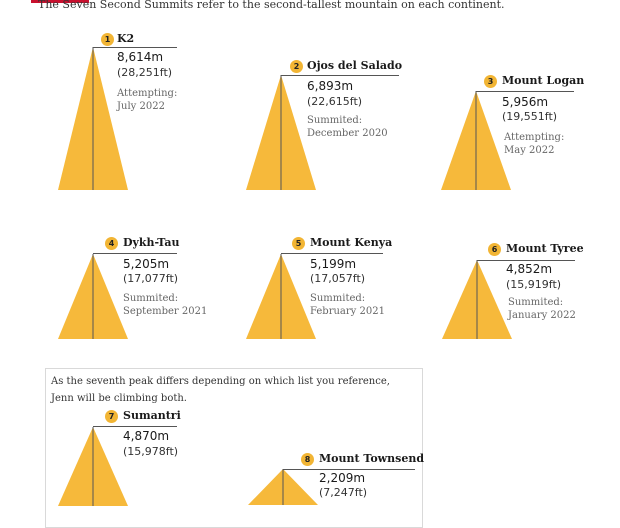 This screenshot has height=528, width=620. I want to click on peak-sumantri: 7 Sumantri 4,870m (15,978ft), so click(133, 458).